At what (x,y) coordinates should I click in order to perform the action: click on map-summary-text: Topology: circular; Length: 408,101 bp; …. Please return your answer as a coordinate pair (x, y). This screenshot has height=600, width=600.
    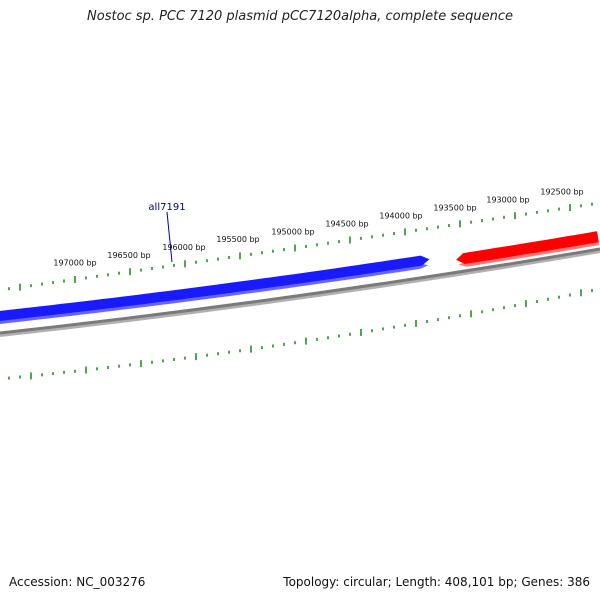
    Looking at the image, I should click on (436, 582).